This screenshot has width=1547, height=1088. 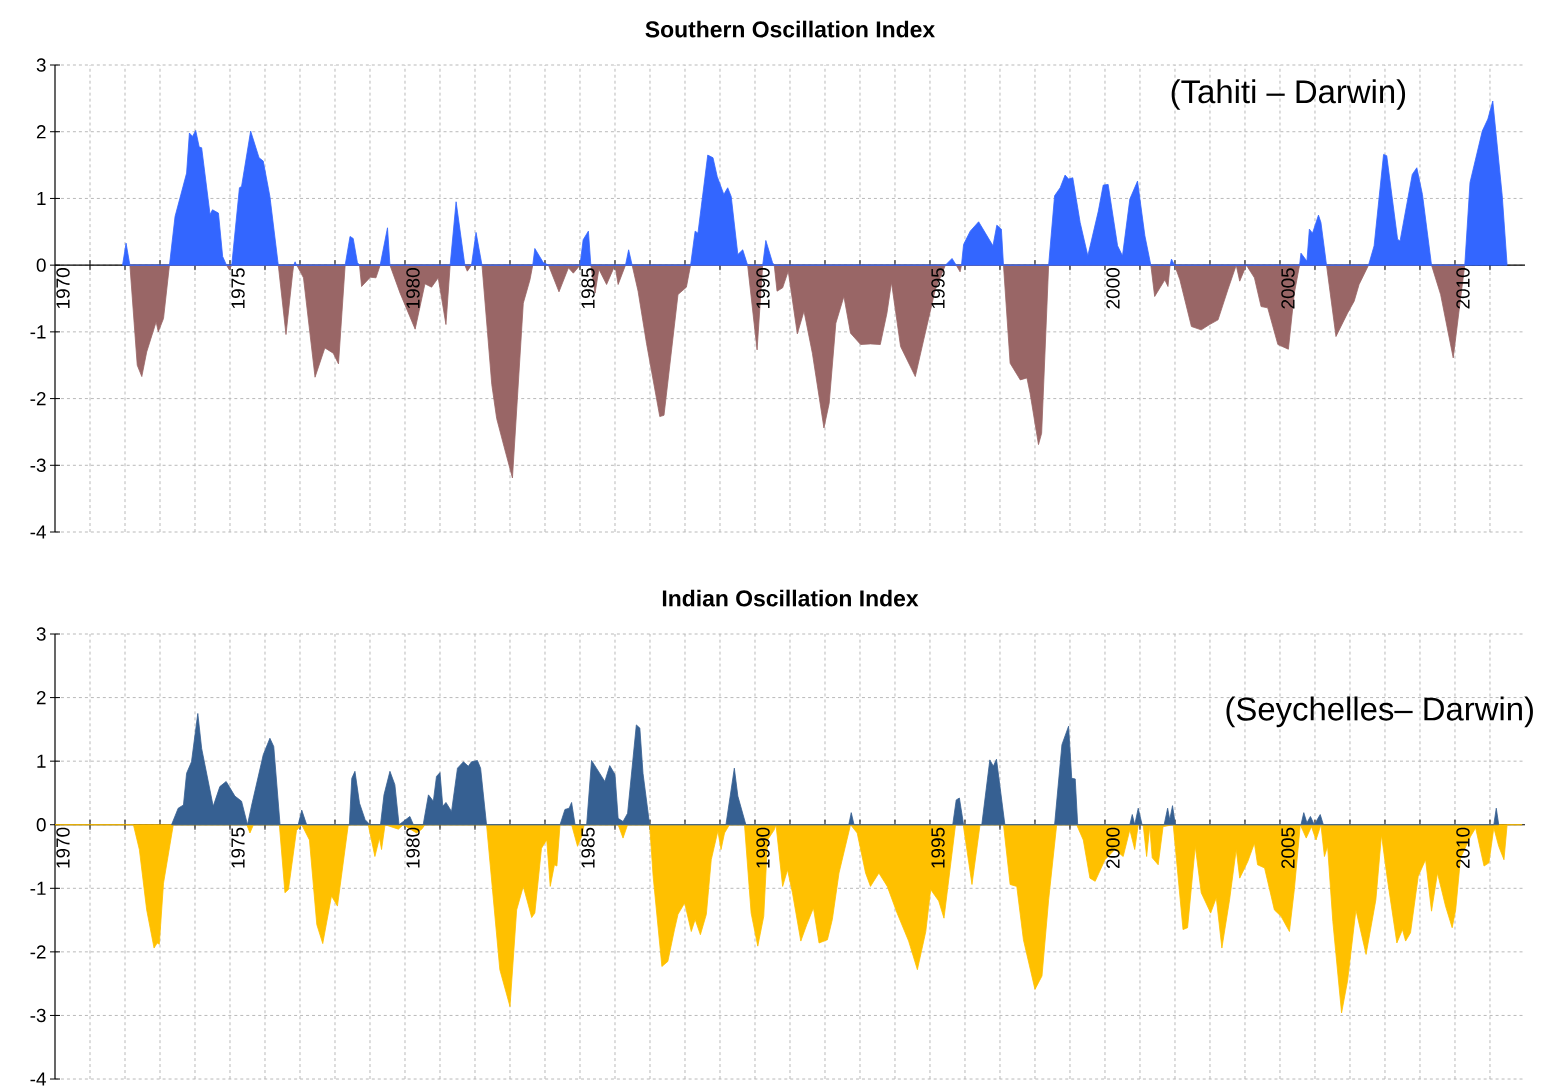 What do you see at coordinates (790, 598) in the screenshot?
I see `chart-title: Indian Oscillation Index` at bounding box center [790, 598].